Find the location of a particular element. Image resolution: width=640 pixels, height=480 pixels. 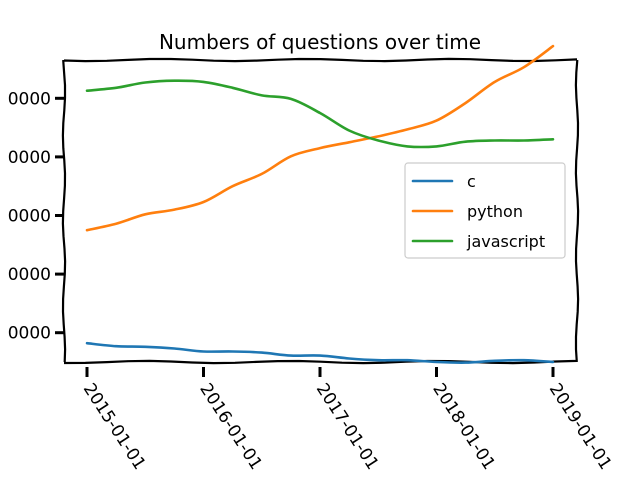

series-line-c is located at coordinates (320, 352).